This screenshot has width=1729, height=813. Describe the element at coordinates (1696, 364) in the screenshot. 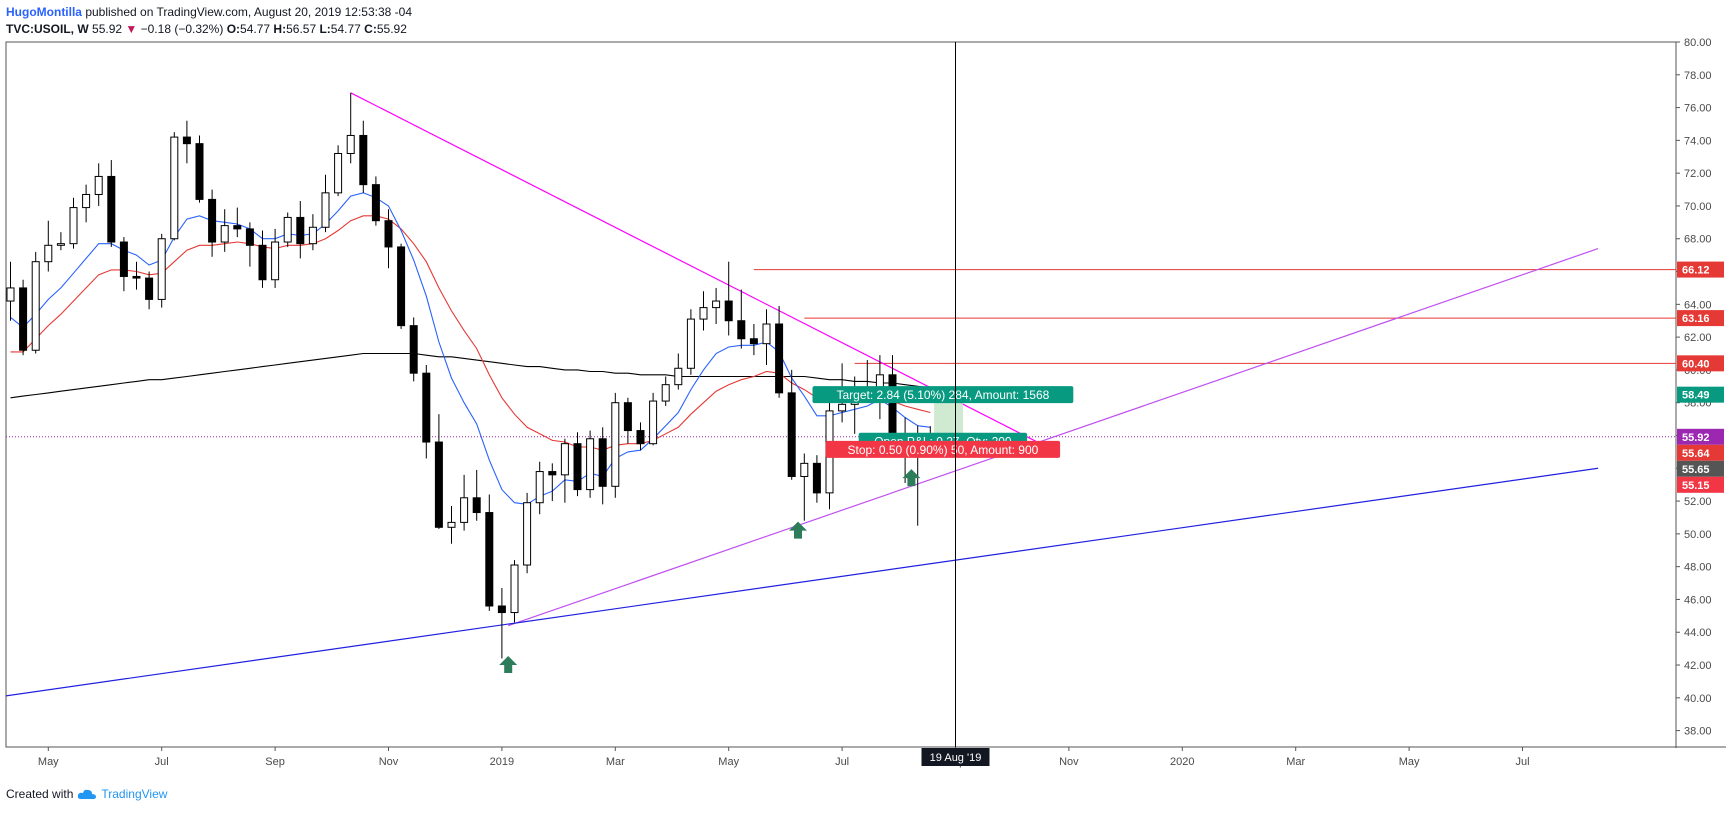

I see `price-tag-level: 60.40` at that location.